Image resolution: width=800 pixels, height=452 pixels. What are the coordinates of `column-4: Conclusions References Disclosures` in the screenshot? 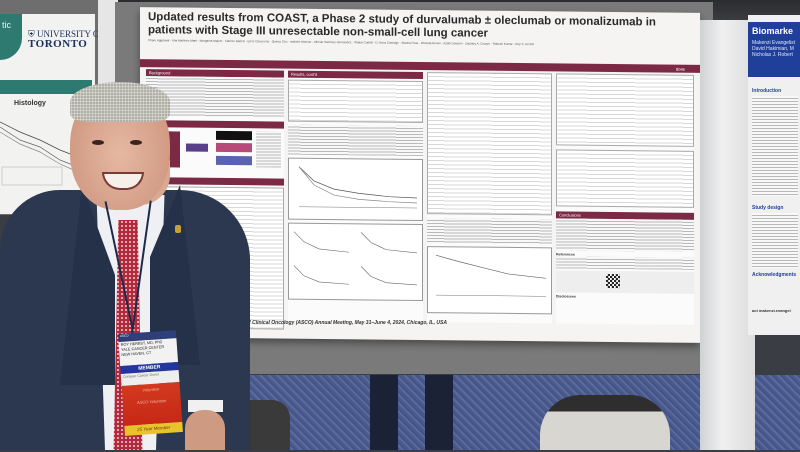 It's located at (625, 199).